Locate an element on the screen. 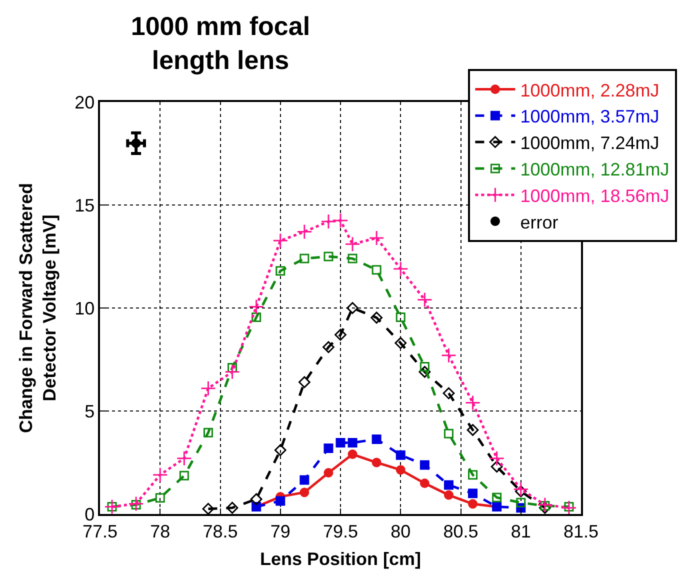  legend-label: 1000mm, 12.81mJ is located at coordinates (595, 169).